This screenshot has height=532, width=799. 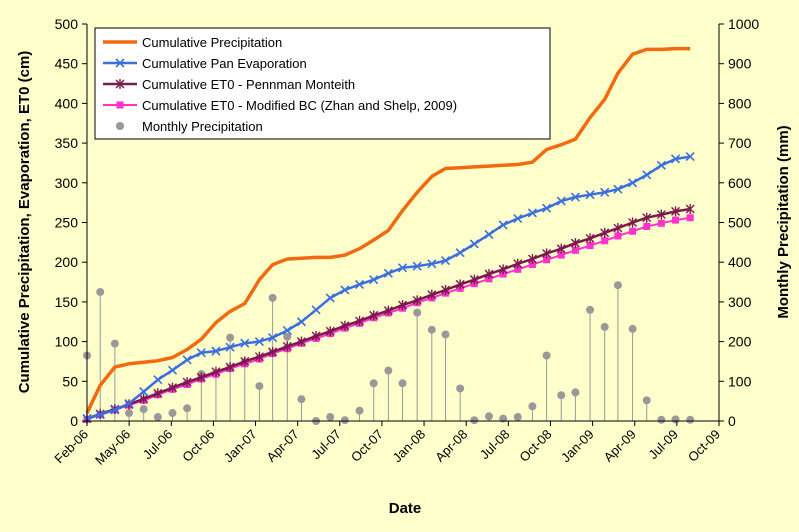 What do you see at coordinates (67, 183) in the screenshot?
I see `y-tick-label: 300` at bounding box center [67, 183].